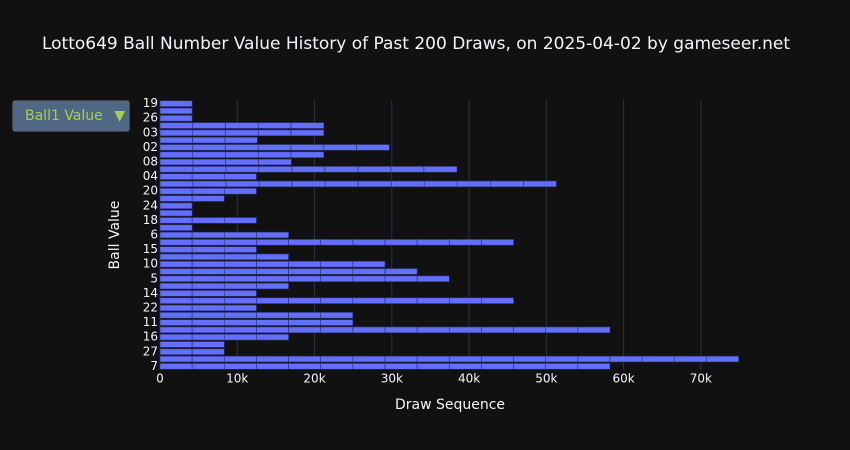 This screenshot has width=850, height=450. What do you see at coordinates (154, 278) in the screenshot?
I see `y-tick-label: 5` at bounding box center [154, 278].